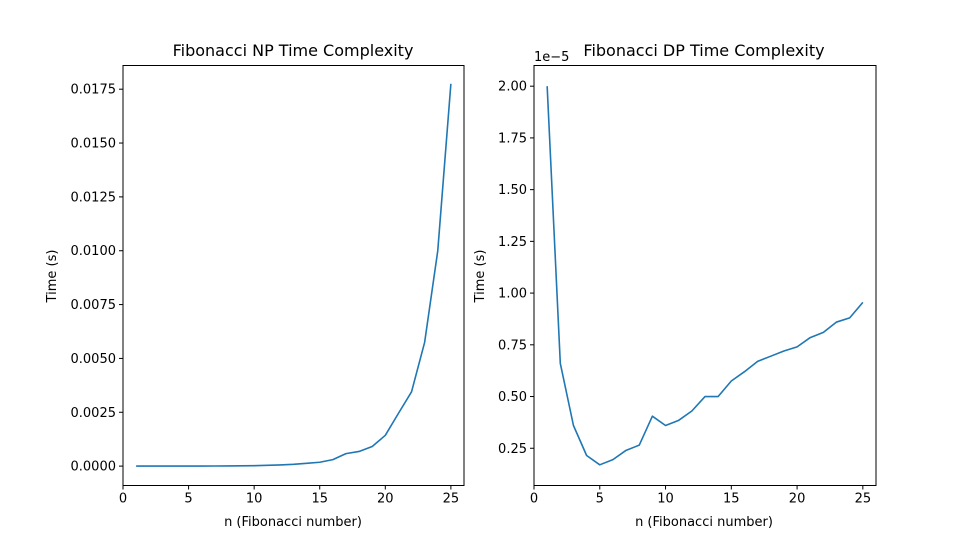  I want to click on np-x-tick-label: 5, so click(188, 499).